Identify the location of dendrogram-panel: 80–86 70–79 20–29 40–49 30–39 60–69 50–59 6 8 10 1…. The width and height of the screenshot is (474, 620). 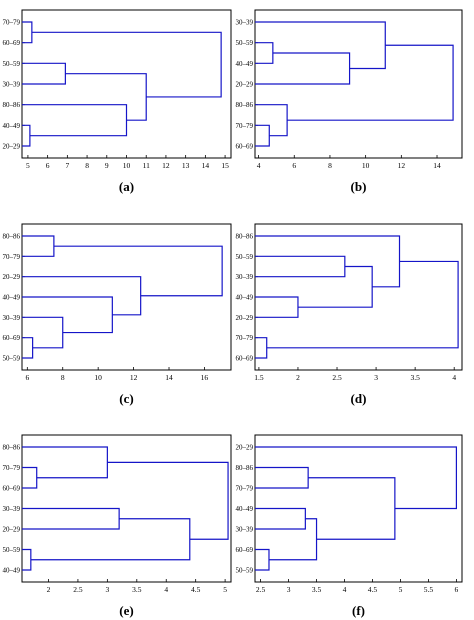
(117, 314).